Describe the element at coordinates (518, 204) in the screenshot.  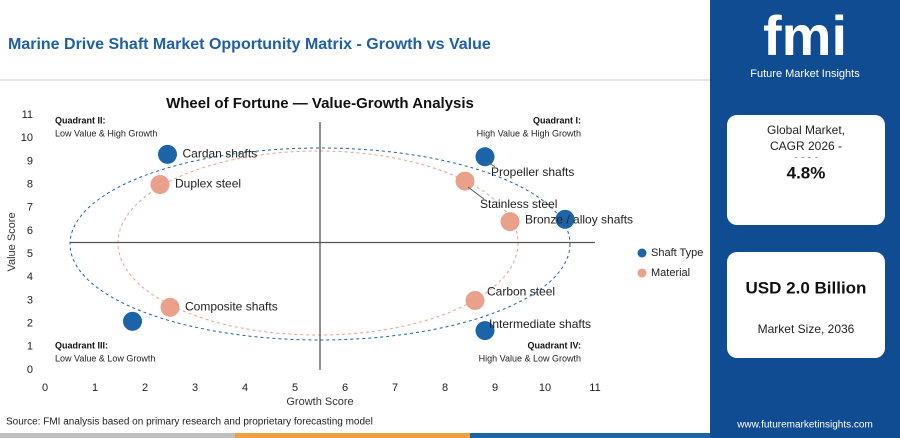
I see `point-label: Stainless steel` at that location.